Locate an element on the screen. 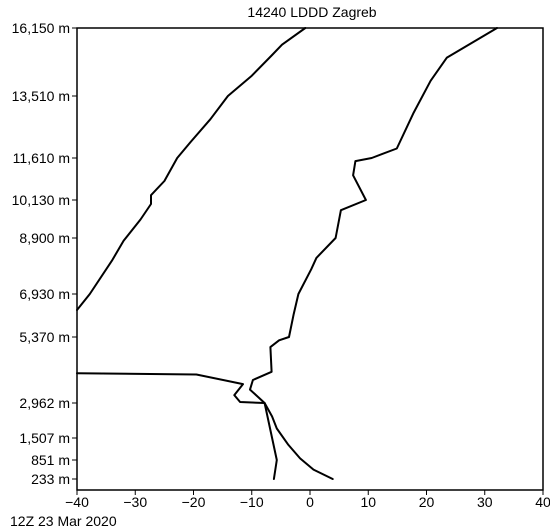 The height and width of the screenshot is (531, 550). x-tick-label: −20 is located at coordinates (194, 502).